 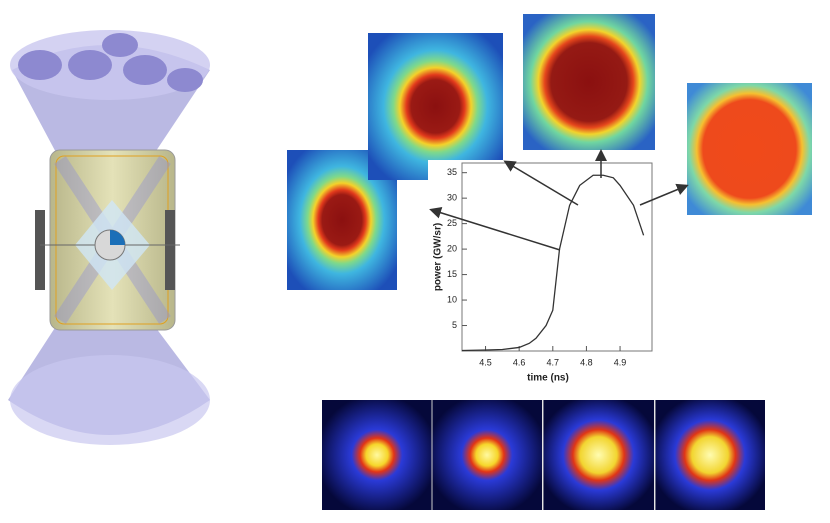 What do you see at coordinates (452, 274) in the screenshot?
I see `y-tick-label: 15` at bounding box center [452, 274].